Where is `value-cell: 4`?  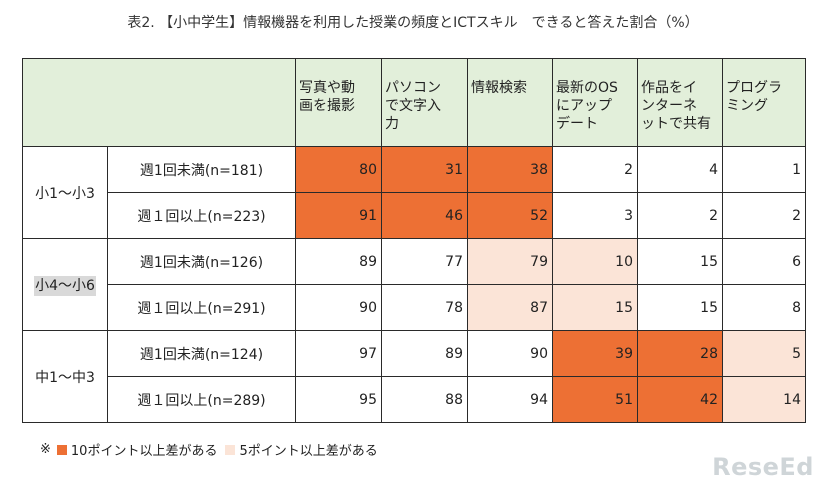 value-cell: 4 is located at coordinates (680, 169).